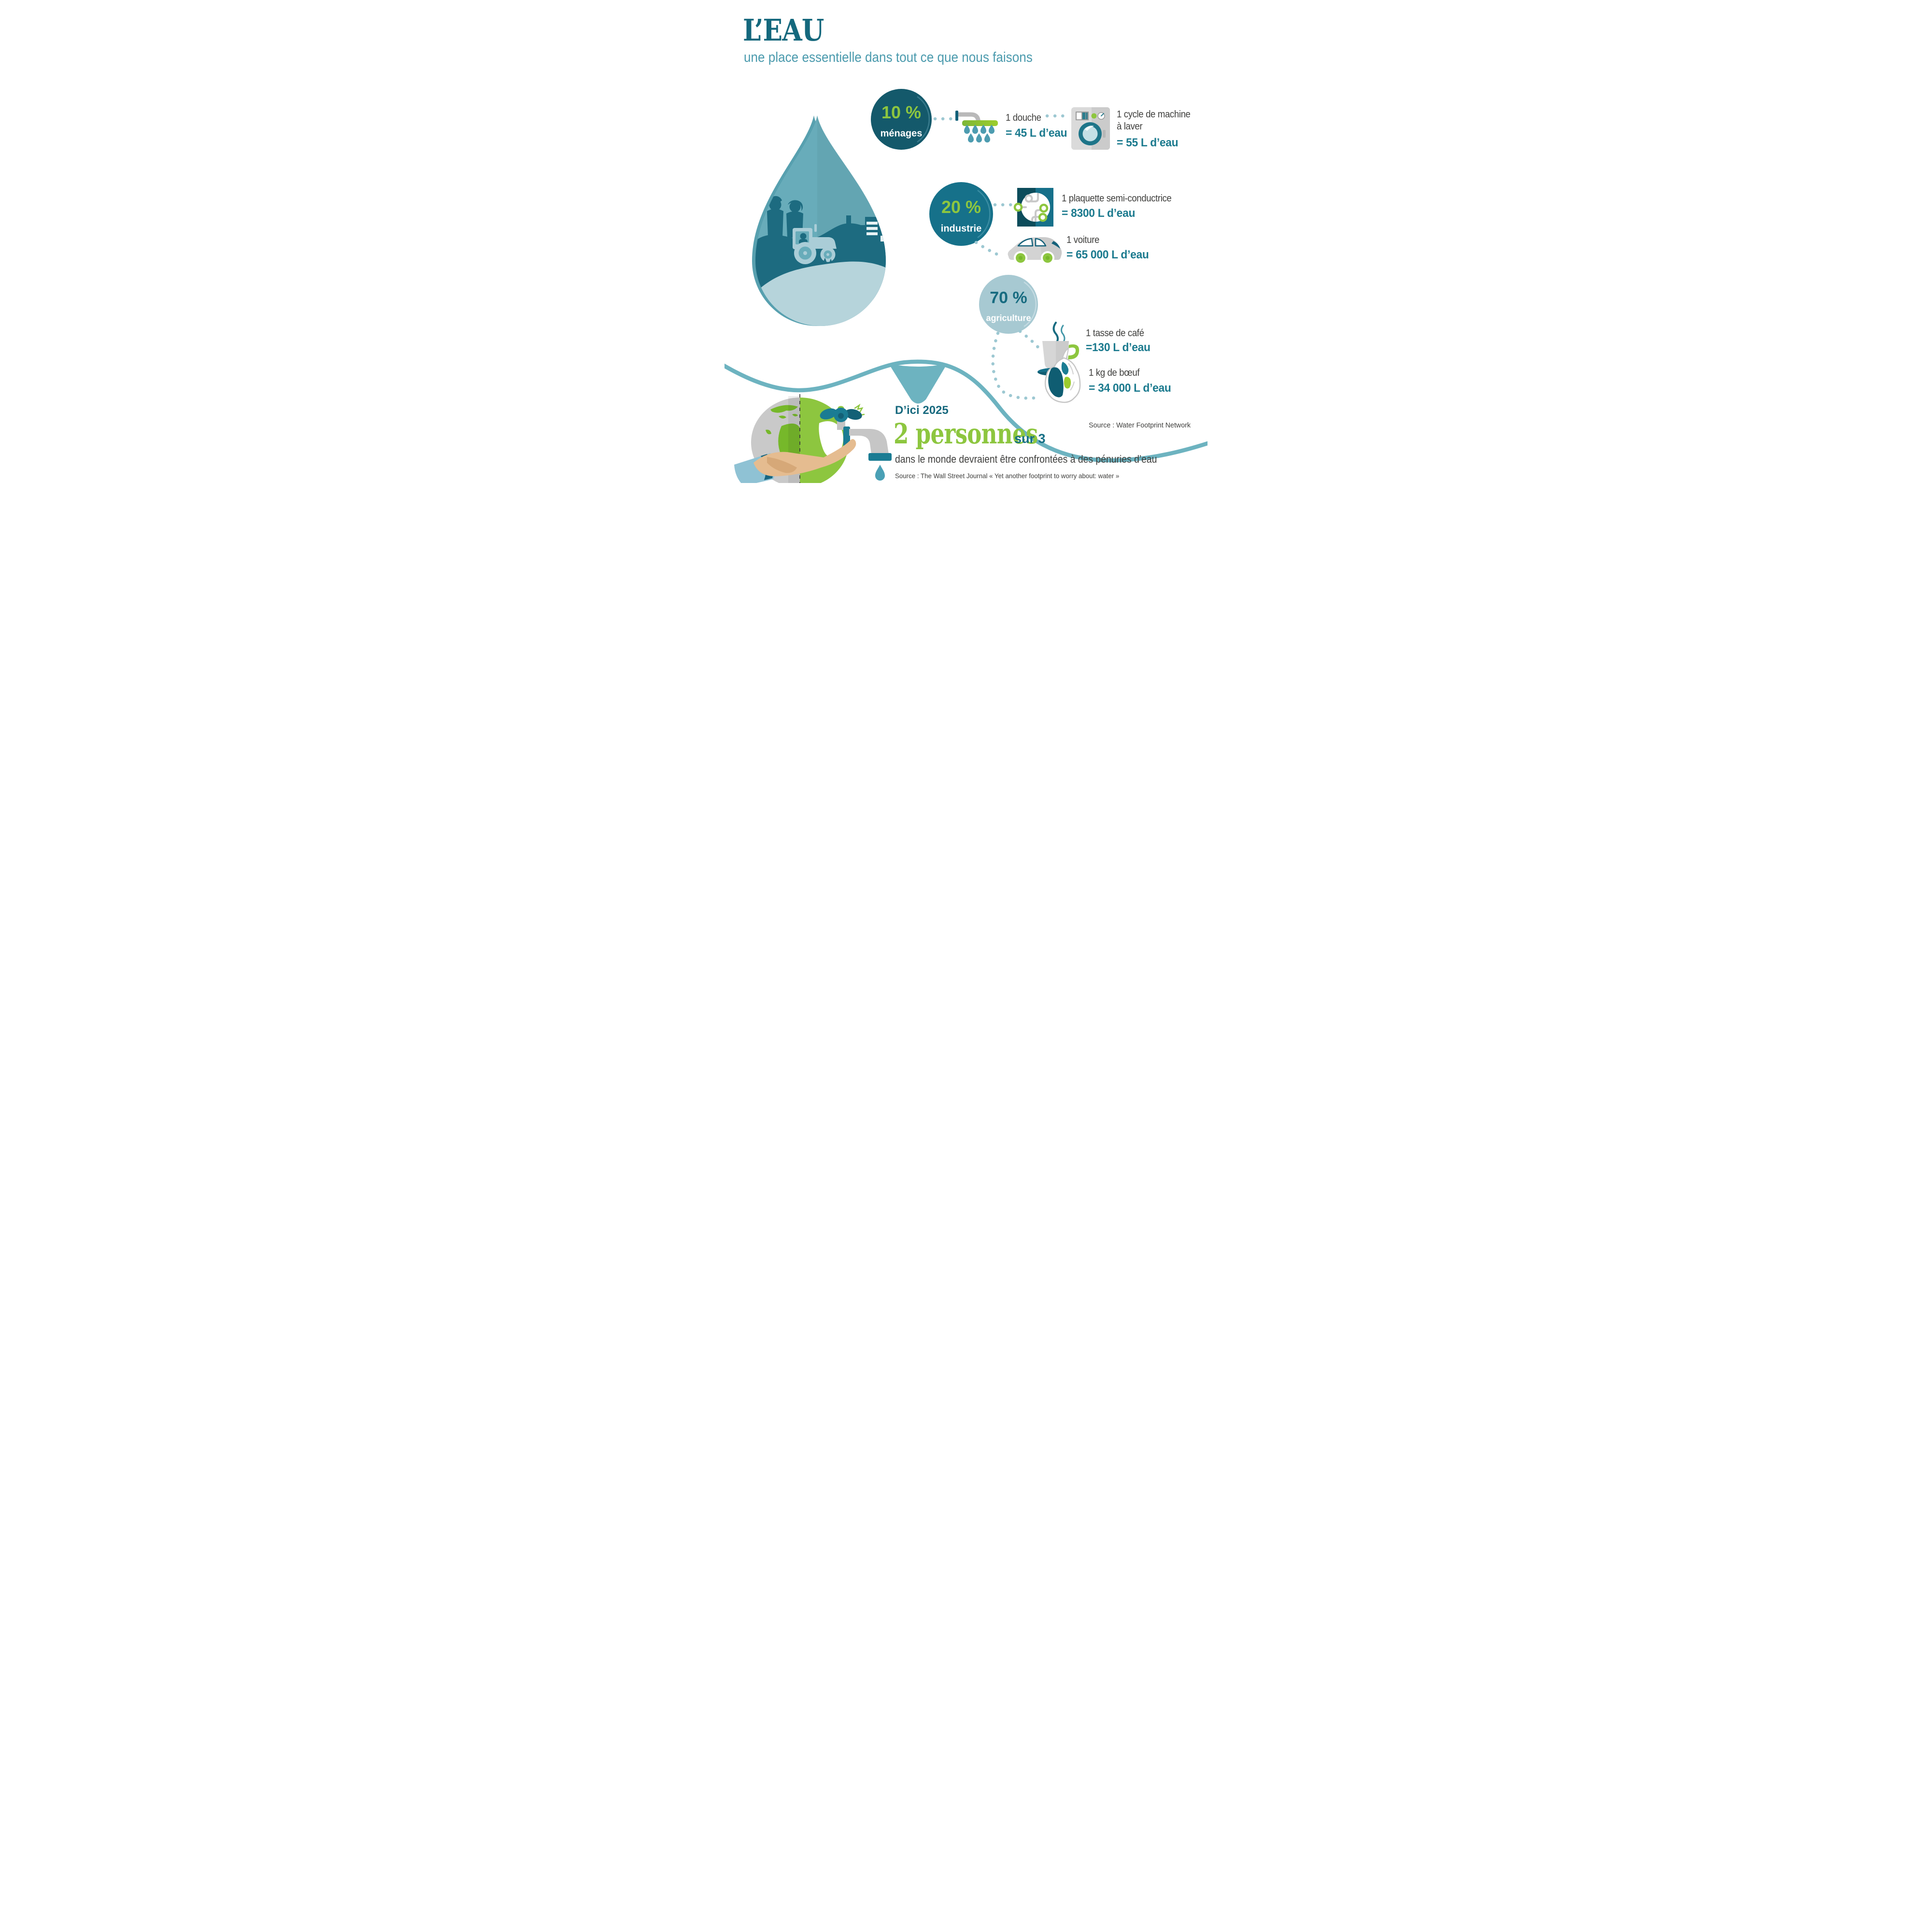 Image resolution: width=1932 pixels, height=1932 pixels. What do you see at coordinates (813, 438) in the screenshot?
I see `globe-faucet-icon` at bounding box center [813, 438].